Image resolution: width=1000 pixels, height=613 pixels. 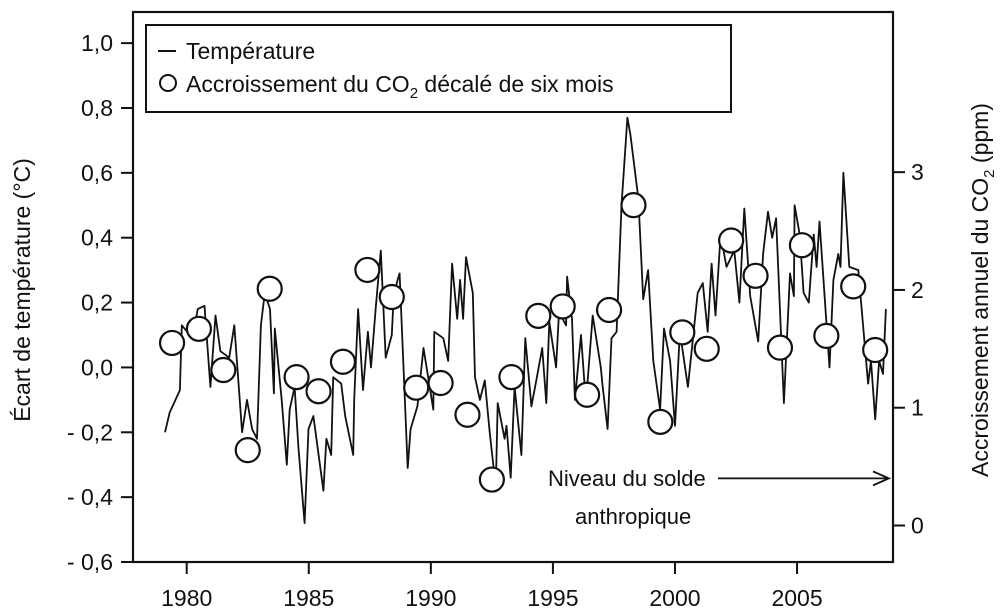 I want to click on y-left-tick-label: 0,2, so click(x=97, y=303).